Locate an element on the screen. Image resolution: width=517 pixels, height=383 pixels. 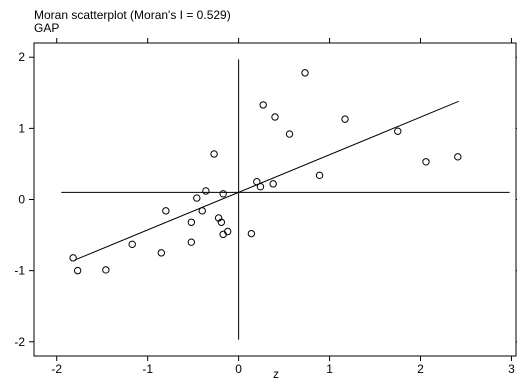
y-tick-label: 1 is located at coordinates (21, 128).